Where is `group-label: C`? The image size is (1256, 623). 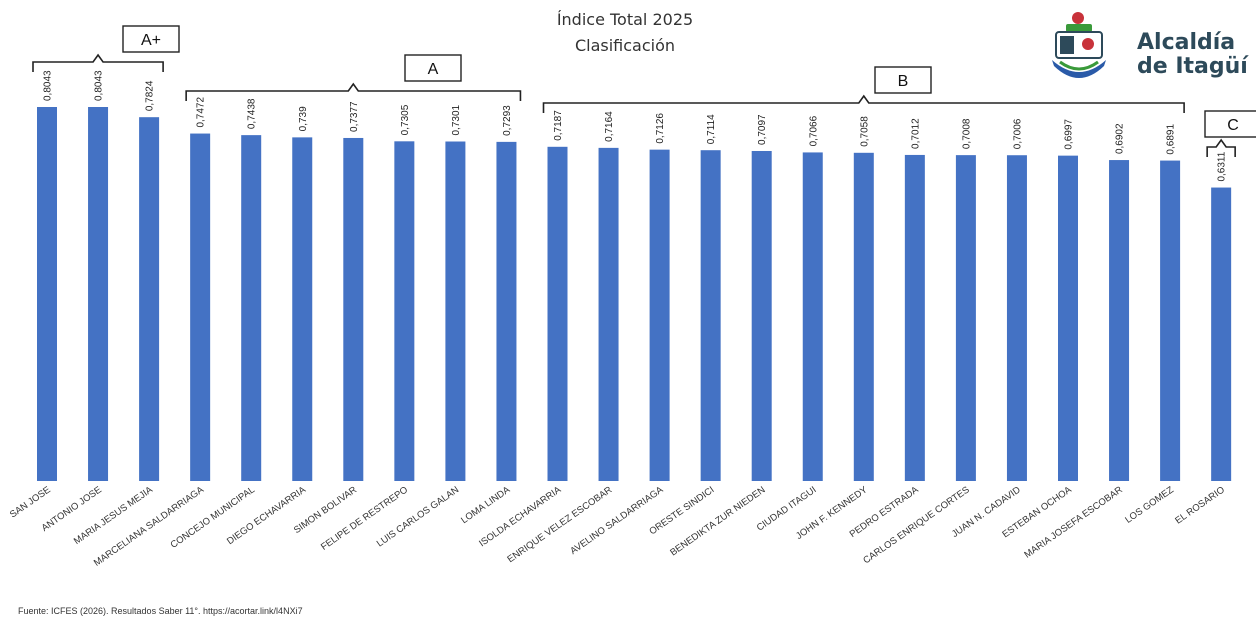
group-label: C is located at coordinates (1233, 125).